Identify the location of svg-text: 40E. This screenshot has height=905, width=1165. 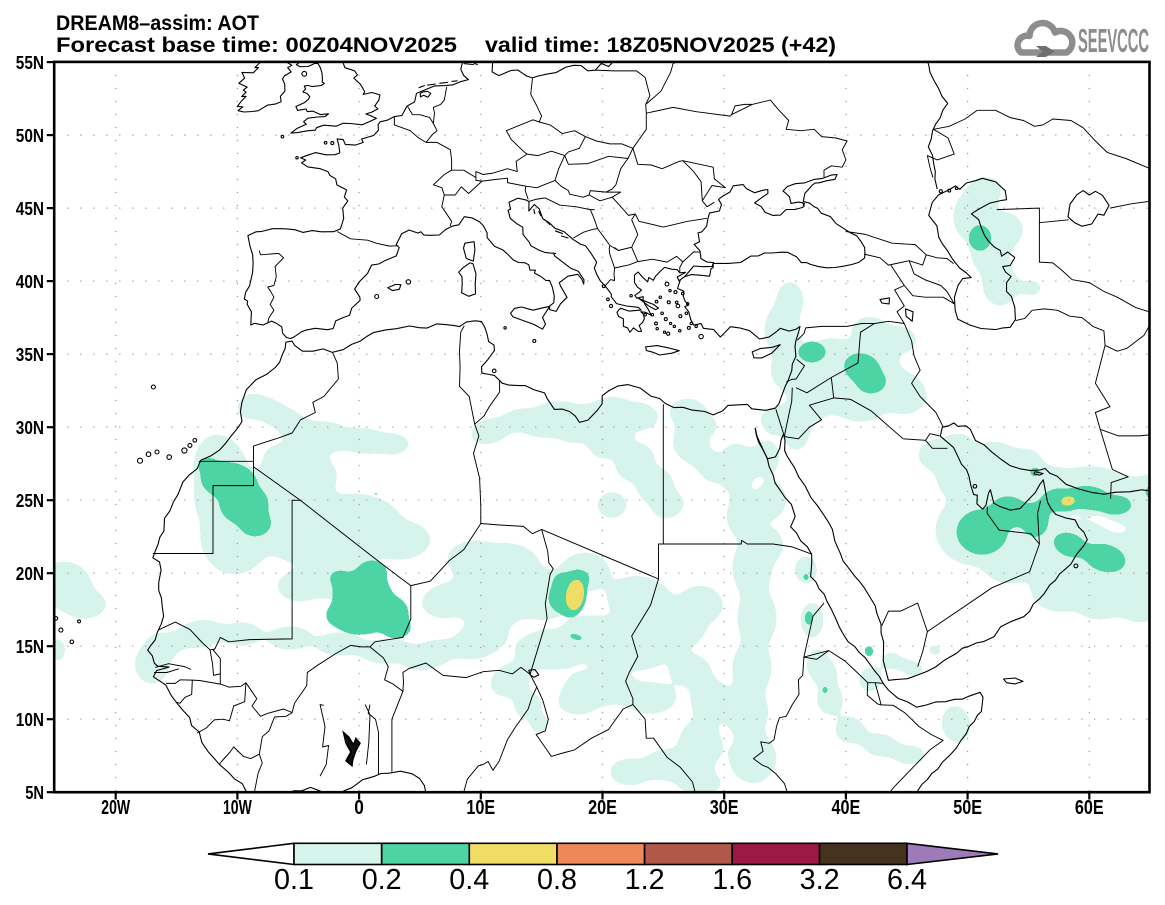
(846, 807).